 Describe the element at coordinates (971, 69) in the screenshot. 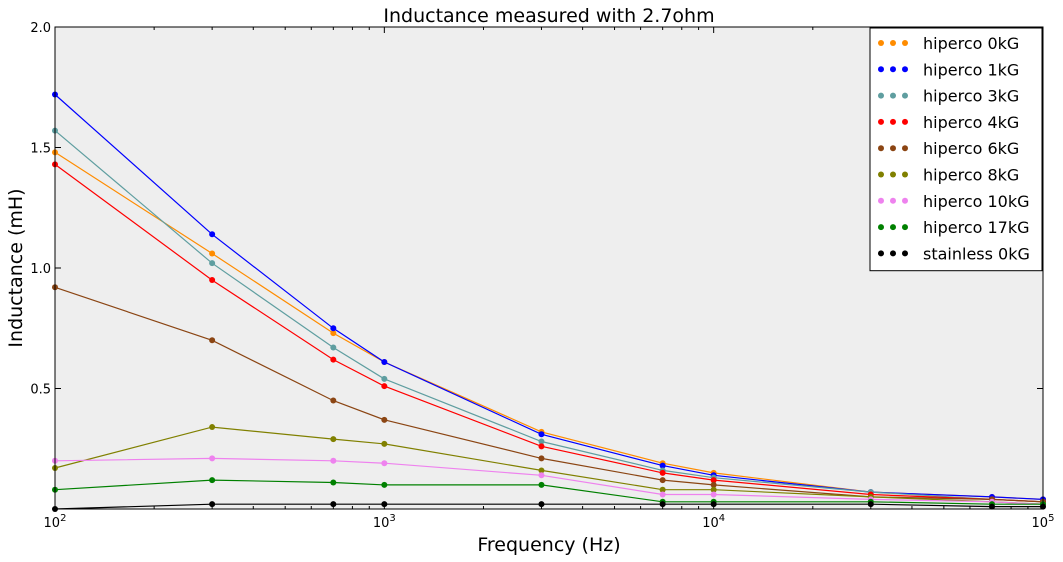

I see `legend-label: hiperco 1kG` at that location.